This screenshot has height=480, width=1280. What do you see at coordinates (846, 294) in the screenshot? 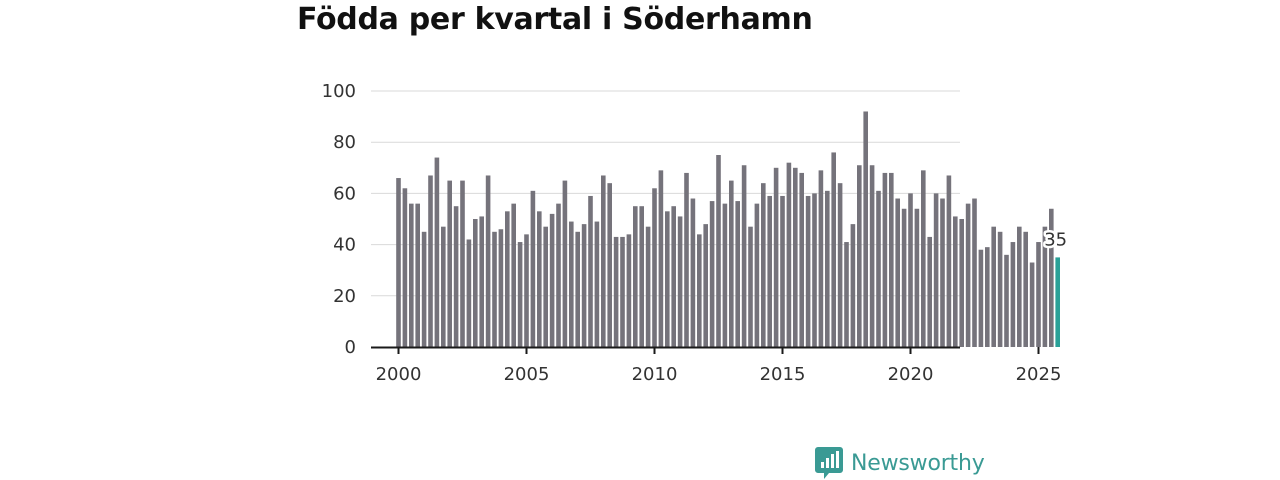
I see `bar-2017-k3` at bounding box center [846, 294].